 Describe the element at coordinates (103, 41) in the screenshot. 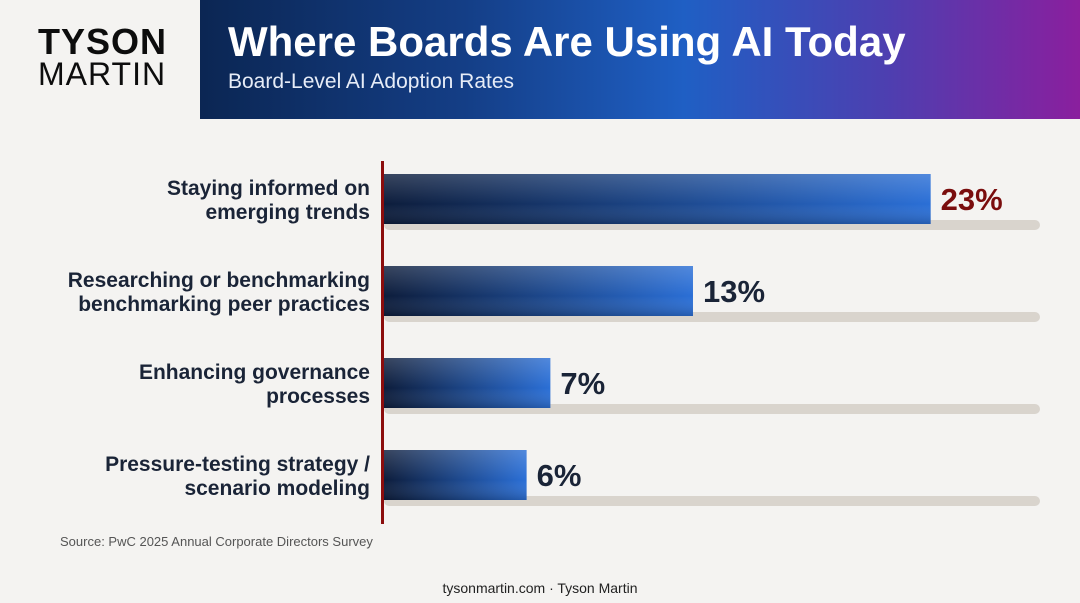

I see `brand-logo-line1: TYSON` at that location.